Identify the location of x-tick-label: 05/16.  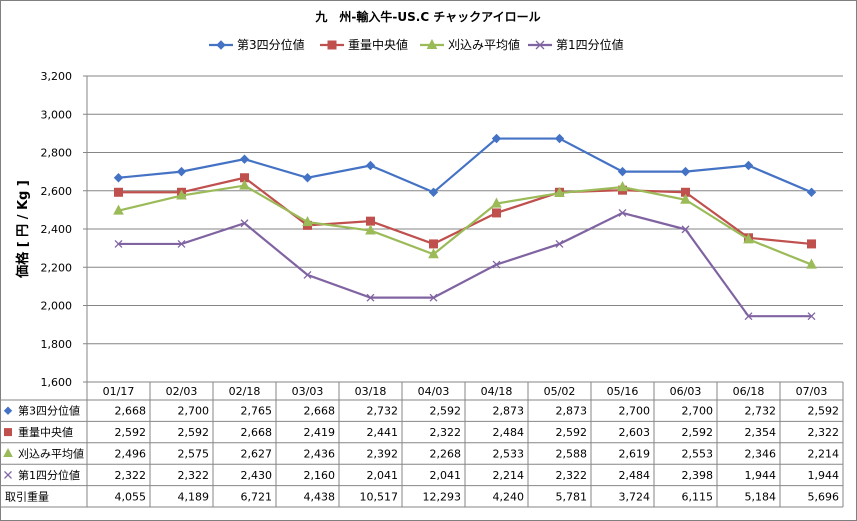
(623, 391).